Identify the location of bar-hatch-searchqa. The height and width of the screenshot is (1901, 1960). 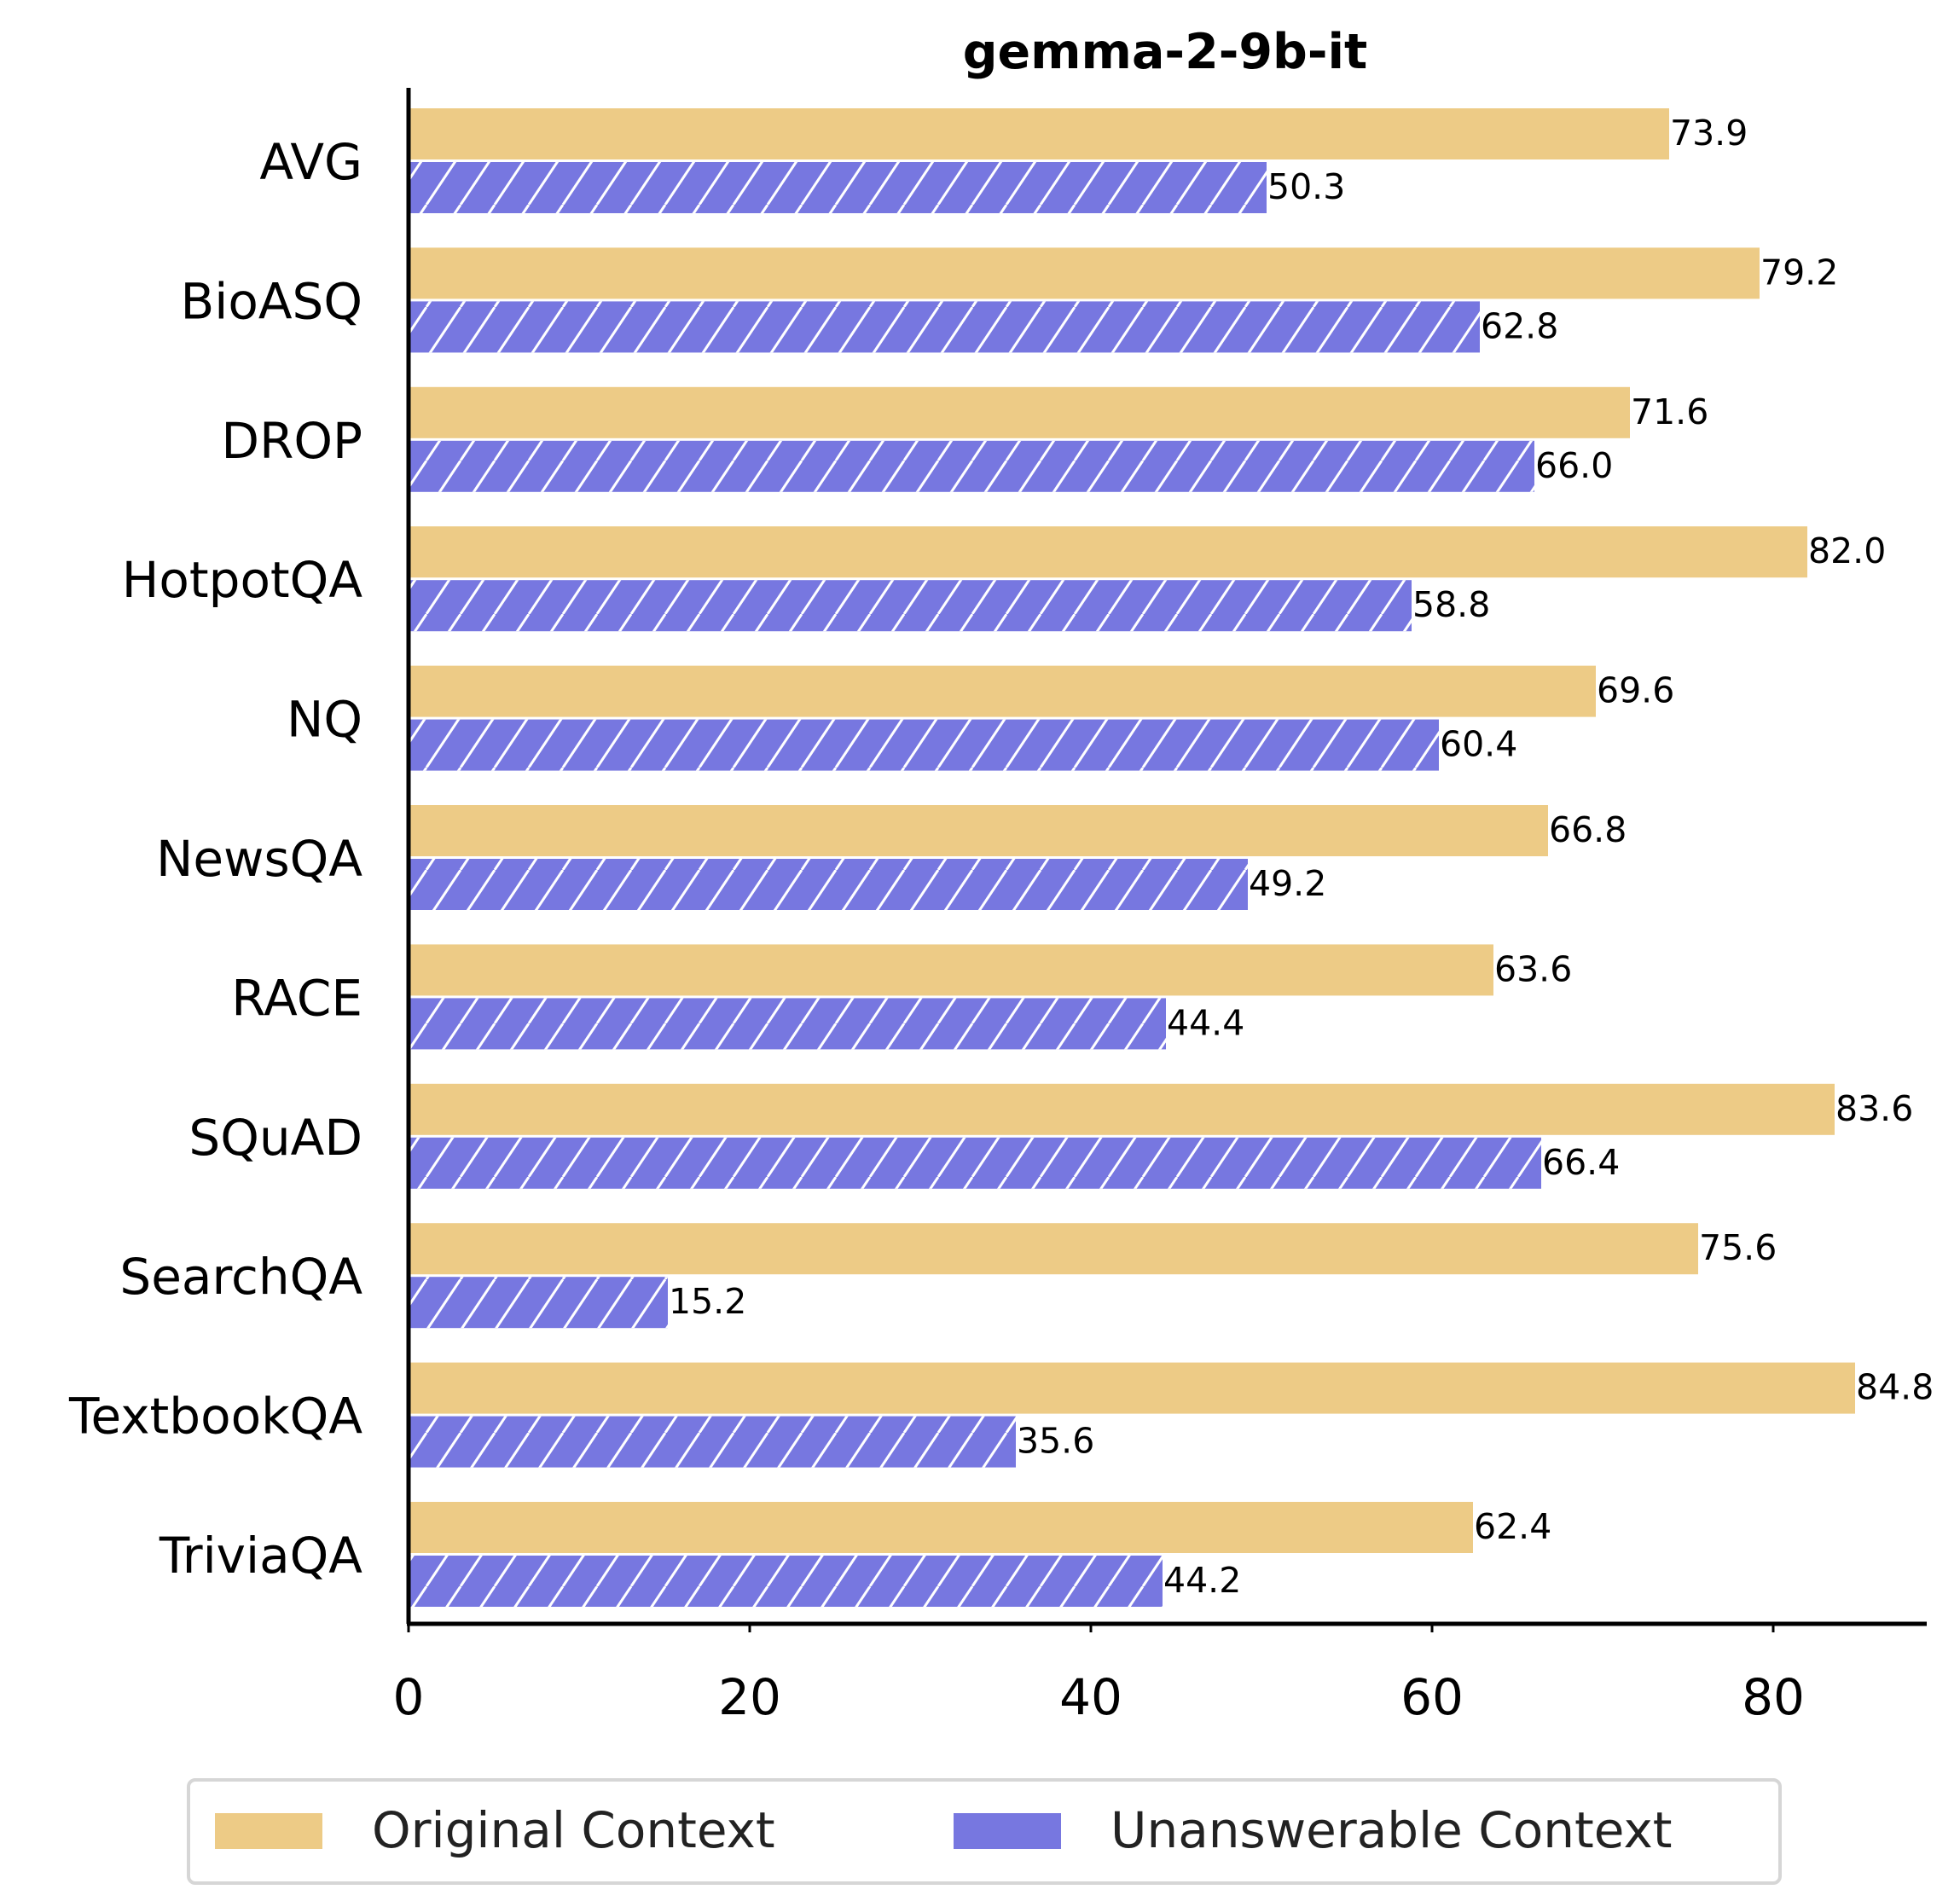
(538, 1303).